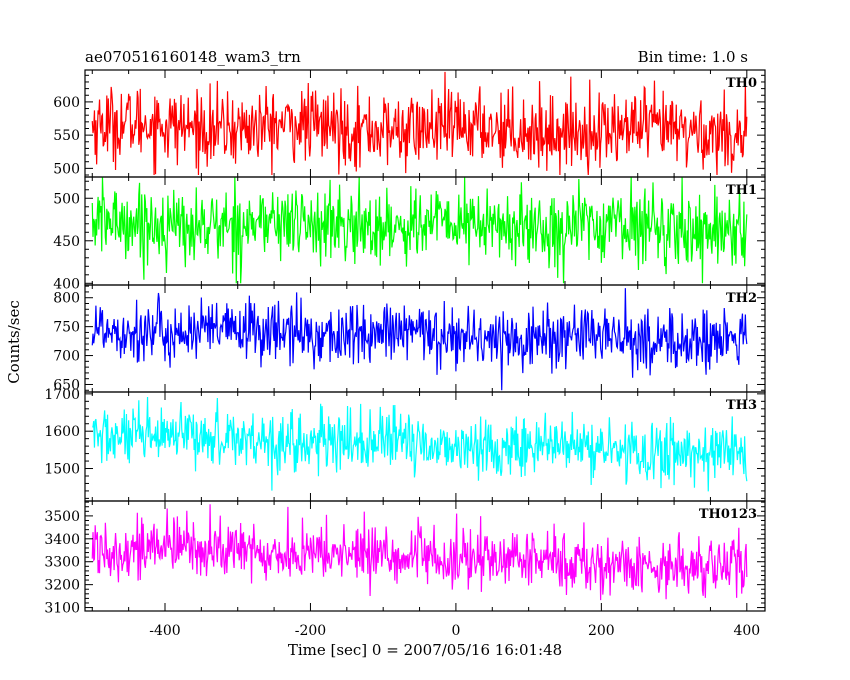 The image size is (850, 680). What do you see at coordinates (62, 586) in the screenshot?
I see `y-tick-label: 3200` at bounding box center [62, 586].